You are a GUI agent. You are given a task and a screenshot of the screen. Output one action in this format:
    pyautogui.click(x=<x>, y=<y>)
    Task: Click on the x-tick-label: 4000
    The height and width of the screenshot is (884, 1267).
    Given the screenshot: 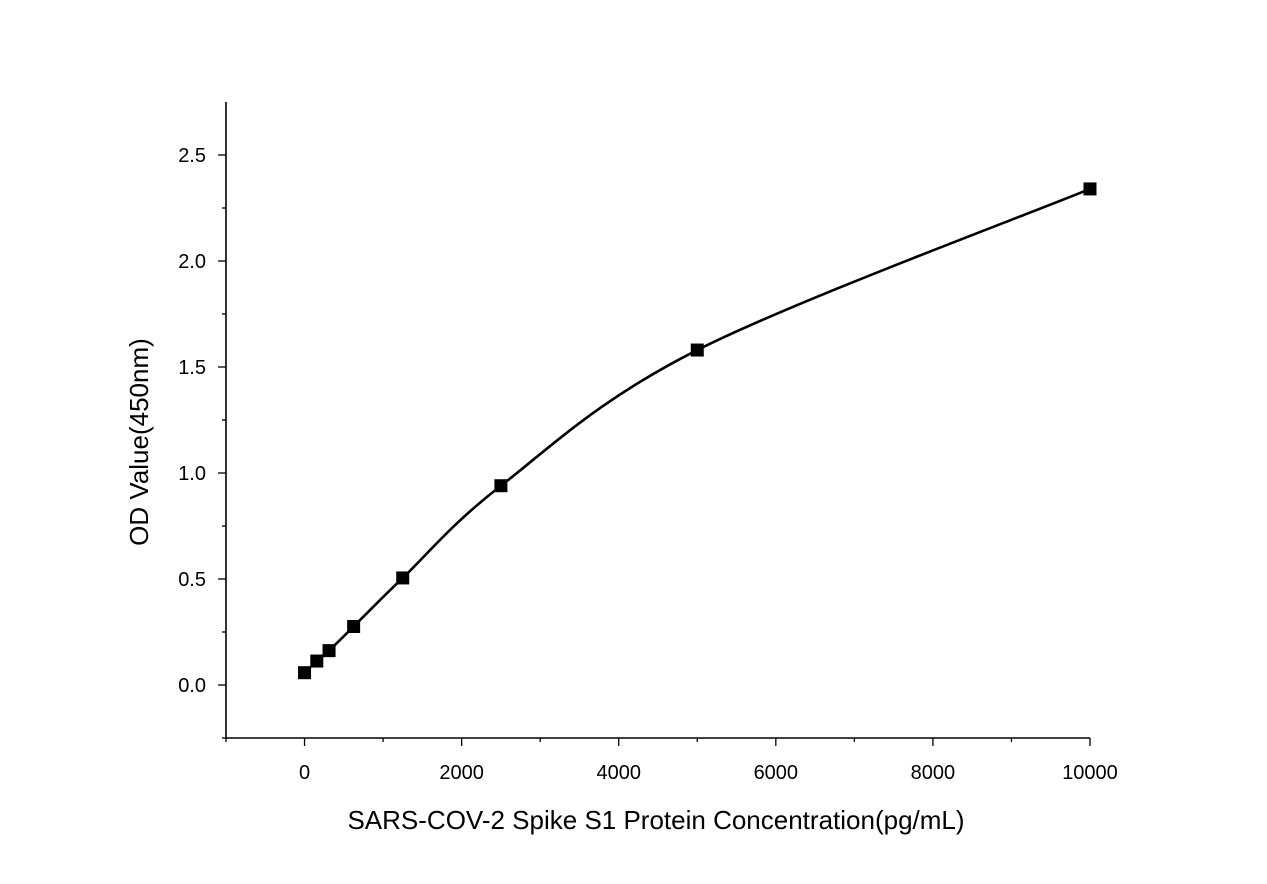 What is the action you would take?
    pyautogui.click(x=618, y=773)
    